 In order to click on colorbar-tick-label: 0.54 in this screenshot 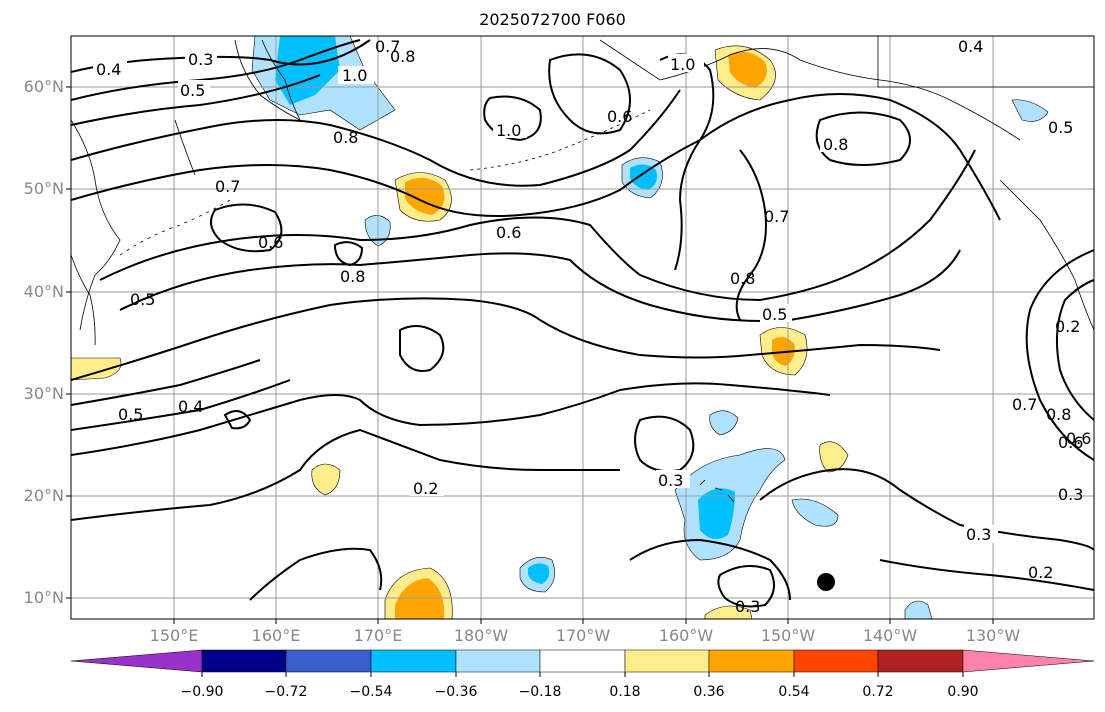, I will do `click(794, 692)`.